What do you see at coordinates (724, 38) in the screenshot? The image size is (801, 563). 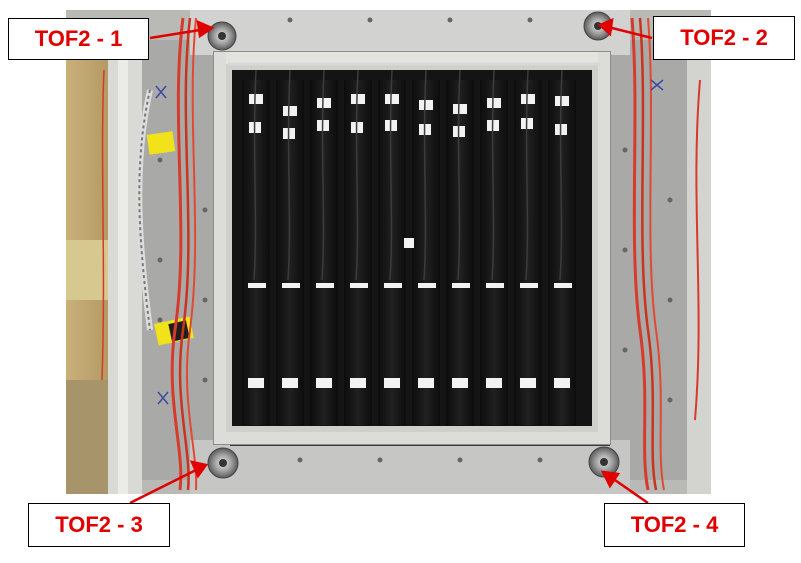 I see `tof2-2-label: TOF2 - 2` at bounding box center [724, 38].